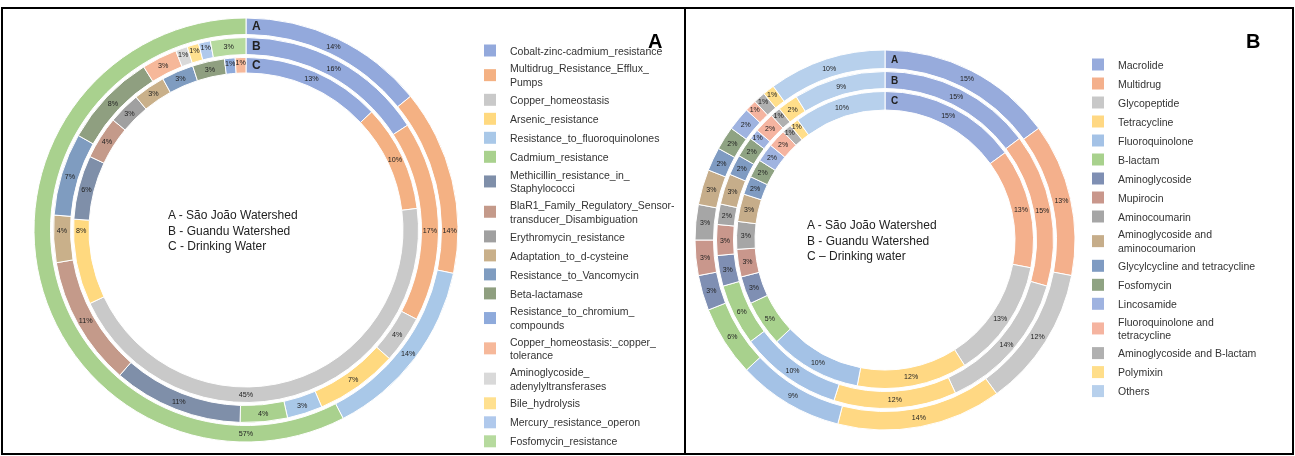 Image resolution: width=1295 pixels, height=456 pixels. Describe the element at coordinates (1167, 328) in the screenshot. I see `legend-label: Fluoroquinolone and tetracycline` at that location.